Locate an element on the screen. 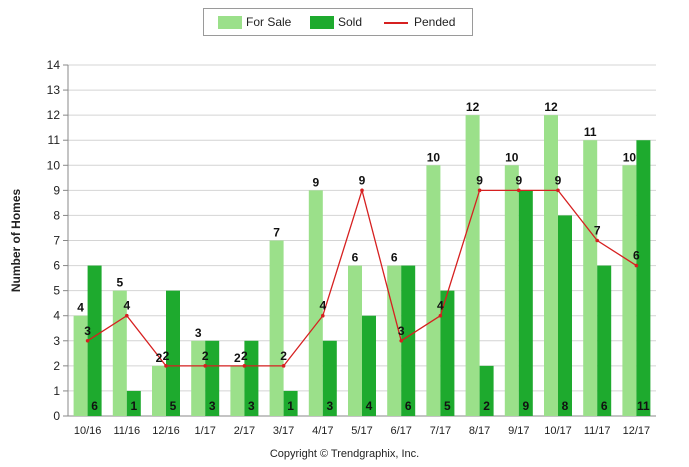  x-tick-label: 1/17 is located at coordinates (204, 431).